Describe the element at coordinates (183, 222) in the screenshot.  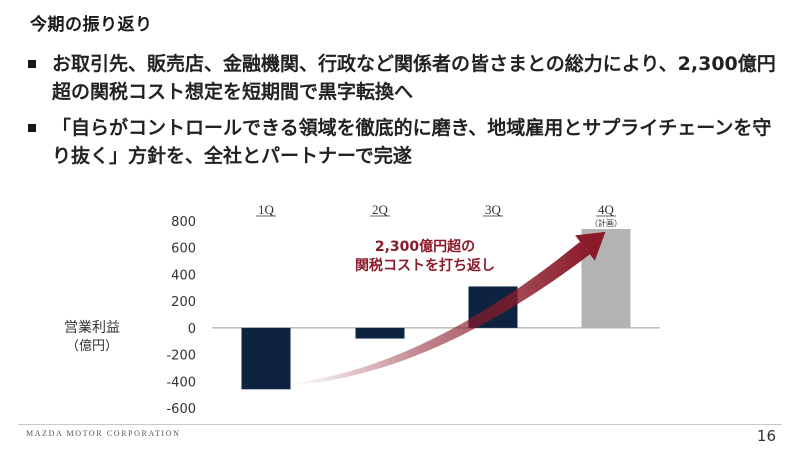
I see `y-tick-label: 800` at that location.